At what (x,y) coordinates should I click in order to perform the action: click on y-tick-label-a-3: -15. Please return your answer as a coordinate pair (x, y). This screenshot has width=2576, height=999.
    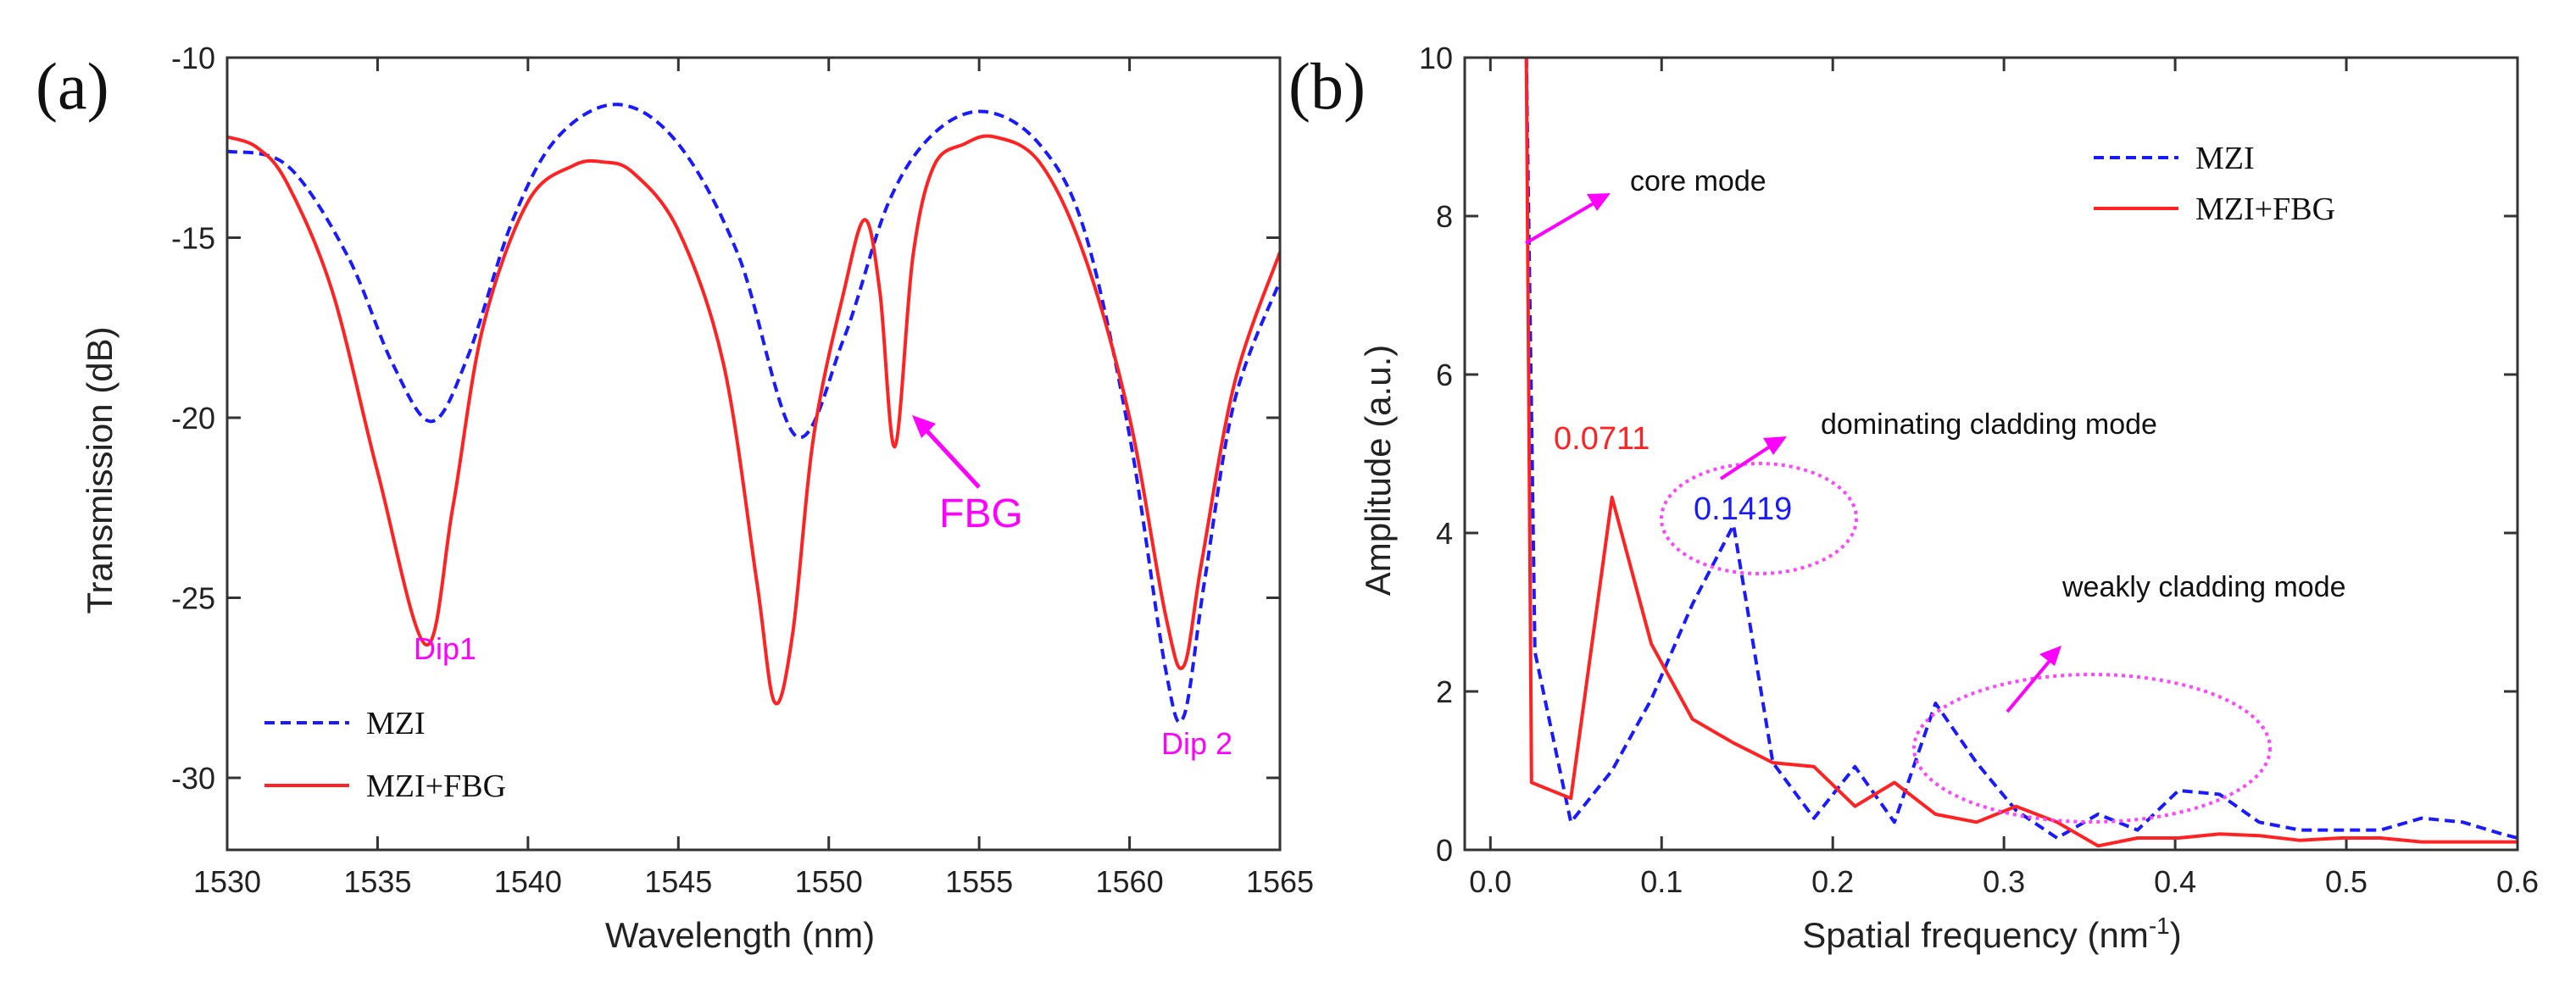
    Looking at the image, I should click on (193, 238).